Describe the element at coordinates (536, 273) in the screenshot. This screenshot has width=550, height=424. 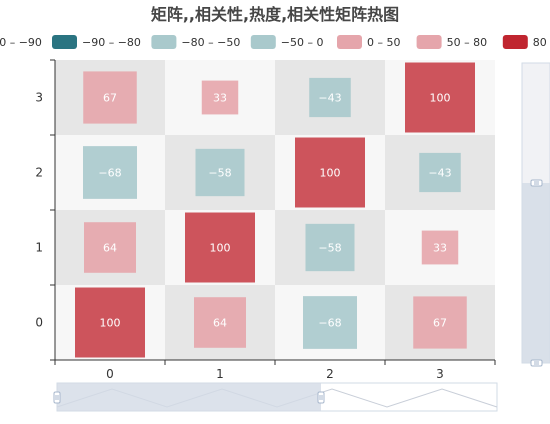
I see `y-zoom-window` at that location.